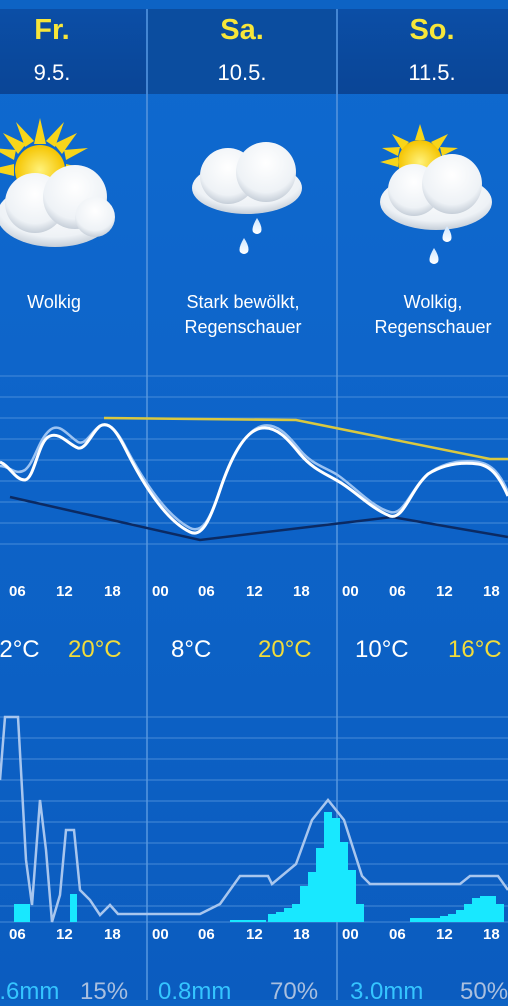 The height and width of the screenshot is (1006, 508). What do you see at coordinates (247, 198) in the screenshot?
I see `cloud-rain-icon` at bounding box center [247, 198].